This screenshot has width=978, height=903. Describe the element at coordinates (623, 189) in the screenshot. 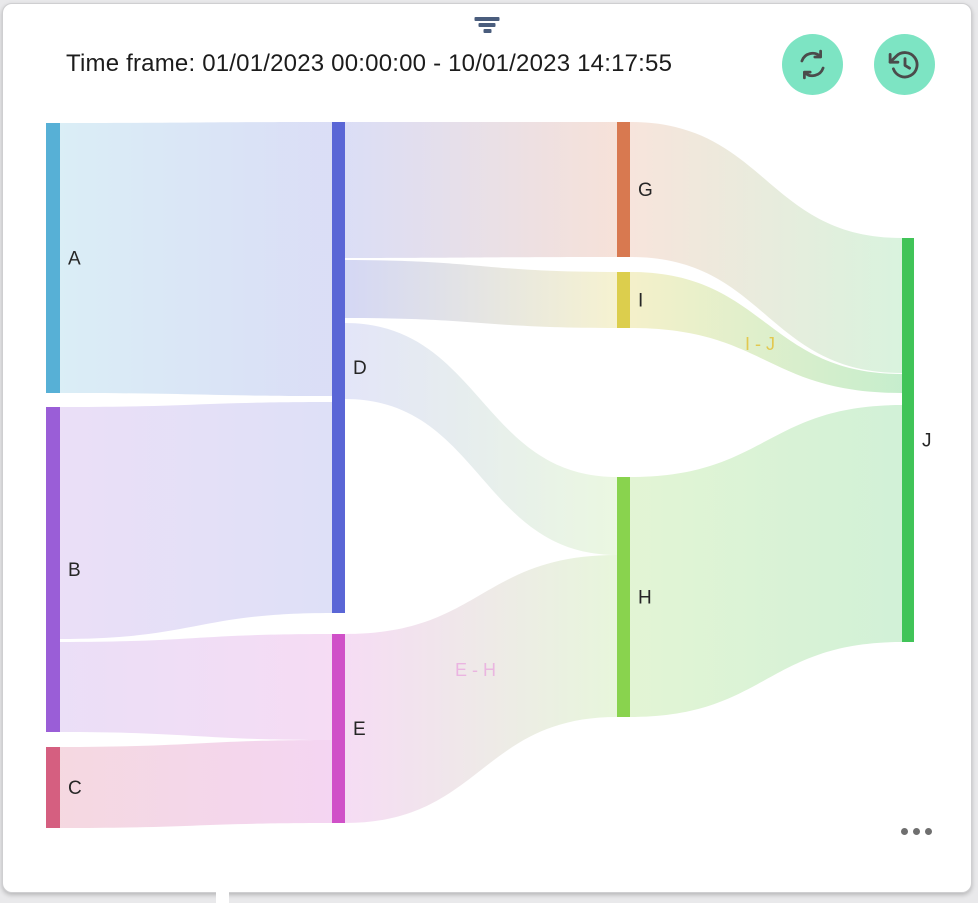

I see `node-G` at that location.